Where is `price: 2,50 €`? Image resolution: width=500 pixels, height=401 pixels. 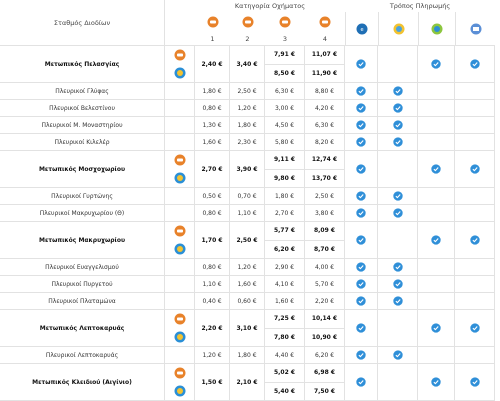
price: 2,50 € is located at coordinates (247, 240).